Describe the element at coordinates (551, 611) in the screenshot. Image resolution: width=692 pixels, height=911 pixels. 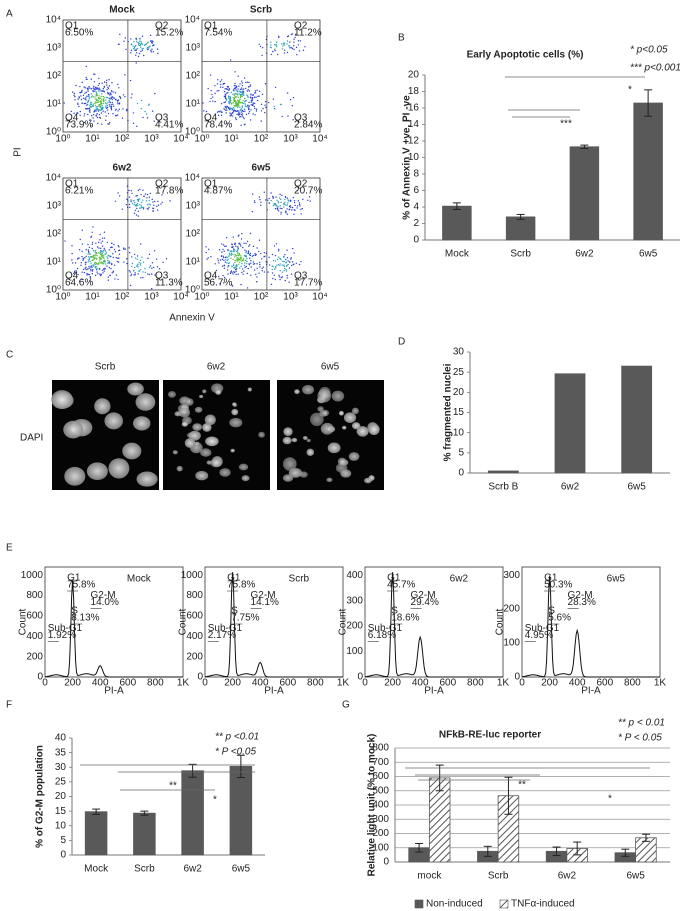
I see `gate-name: S` at that location.